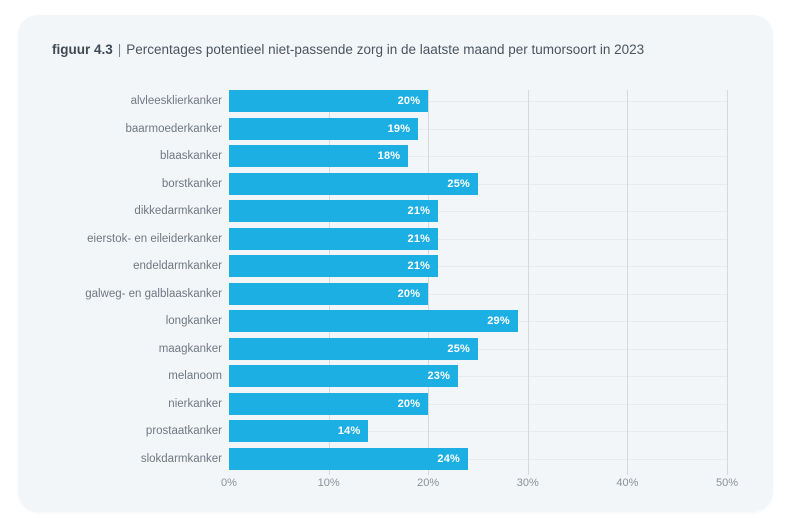  I want to click on category-label: alvleesklierkanker, so click(176, 101).